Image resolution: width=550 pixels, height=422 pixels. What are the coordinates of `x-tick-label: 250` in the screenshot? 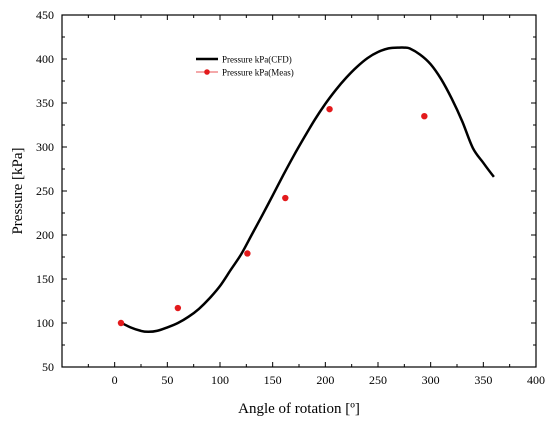 It's located at (378, 380).